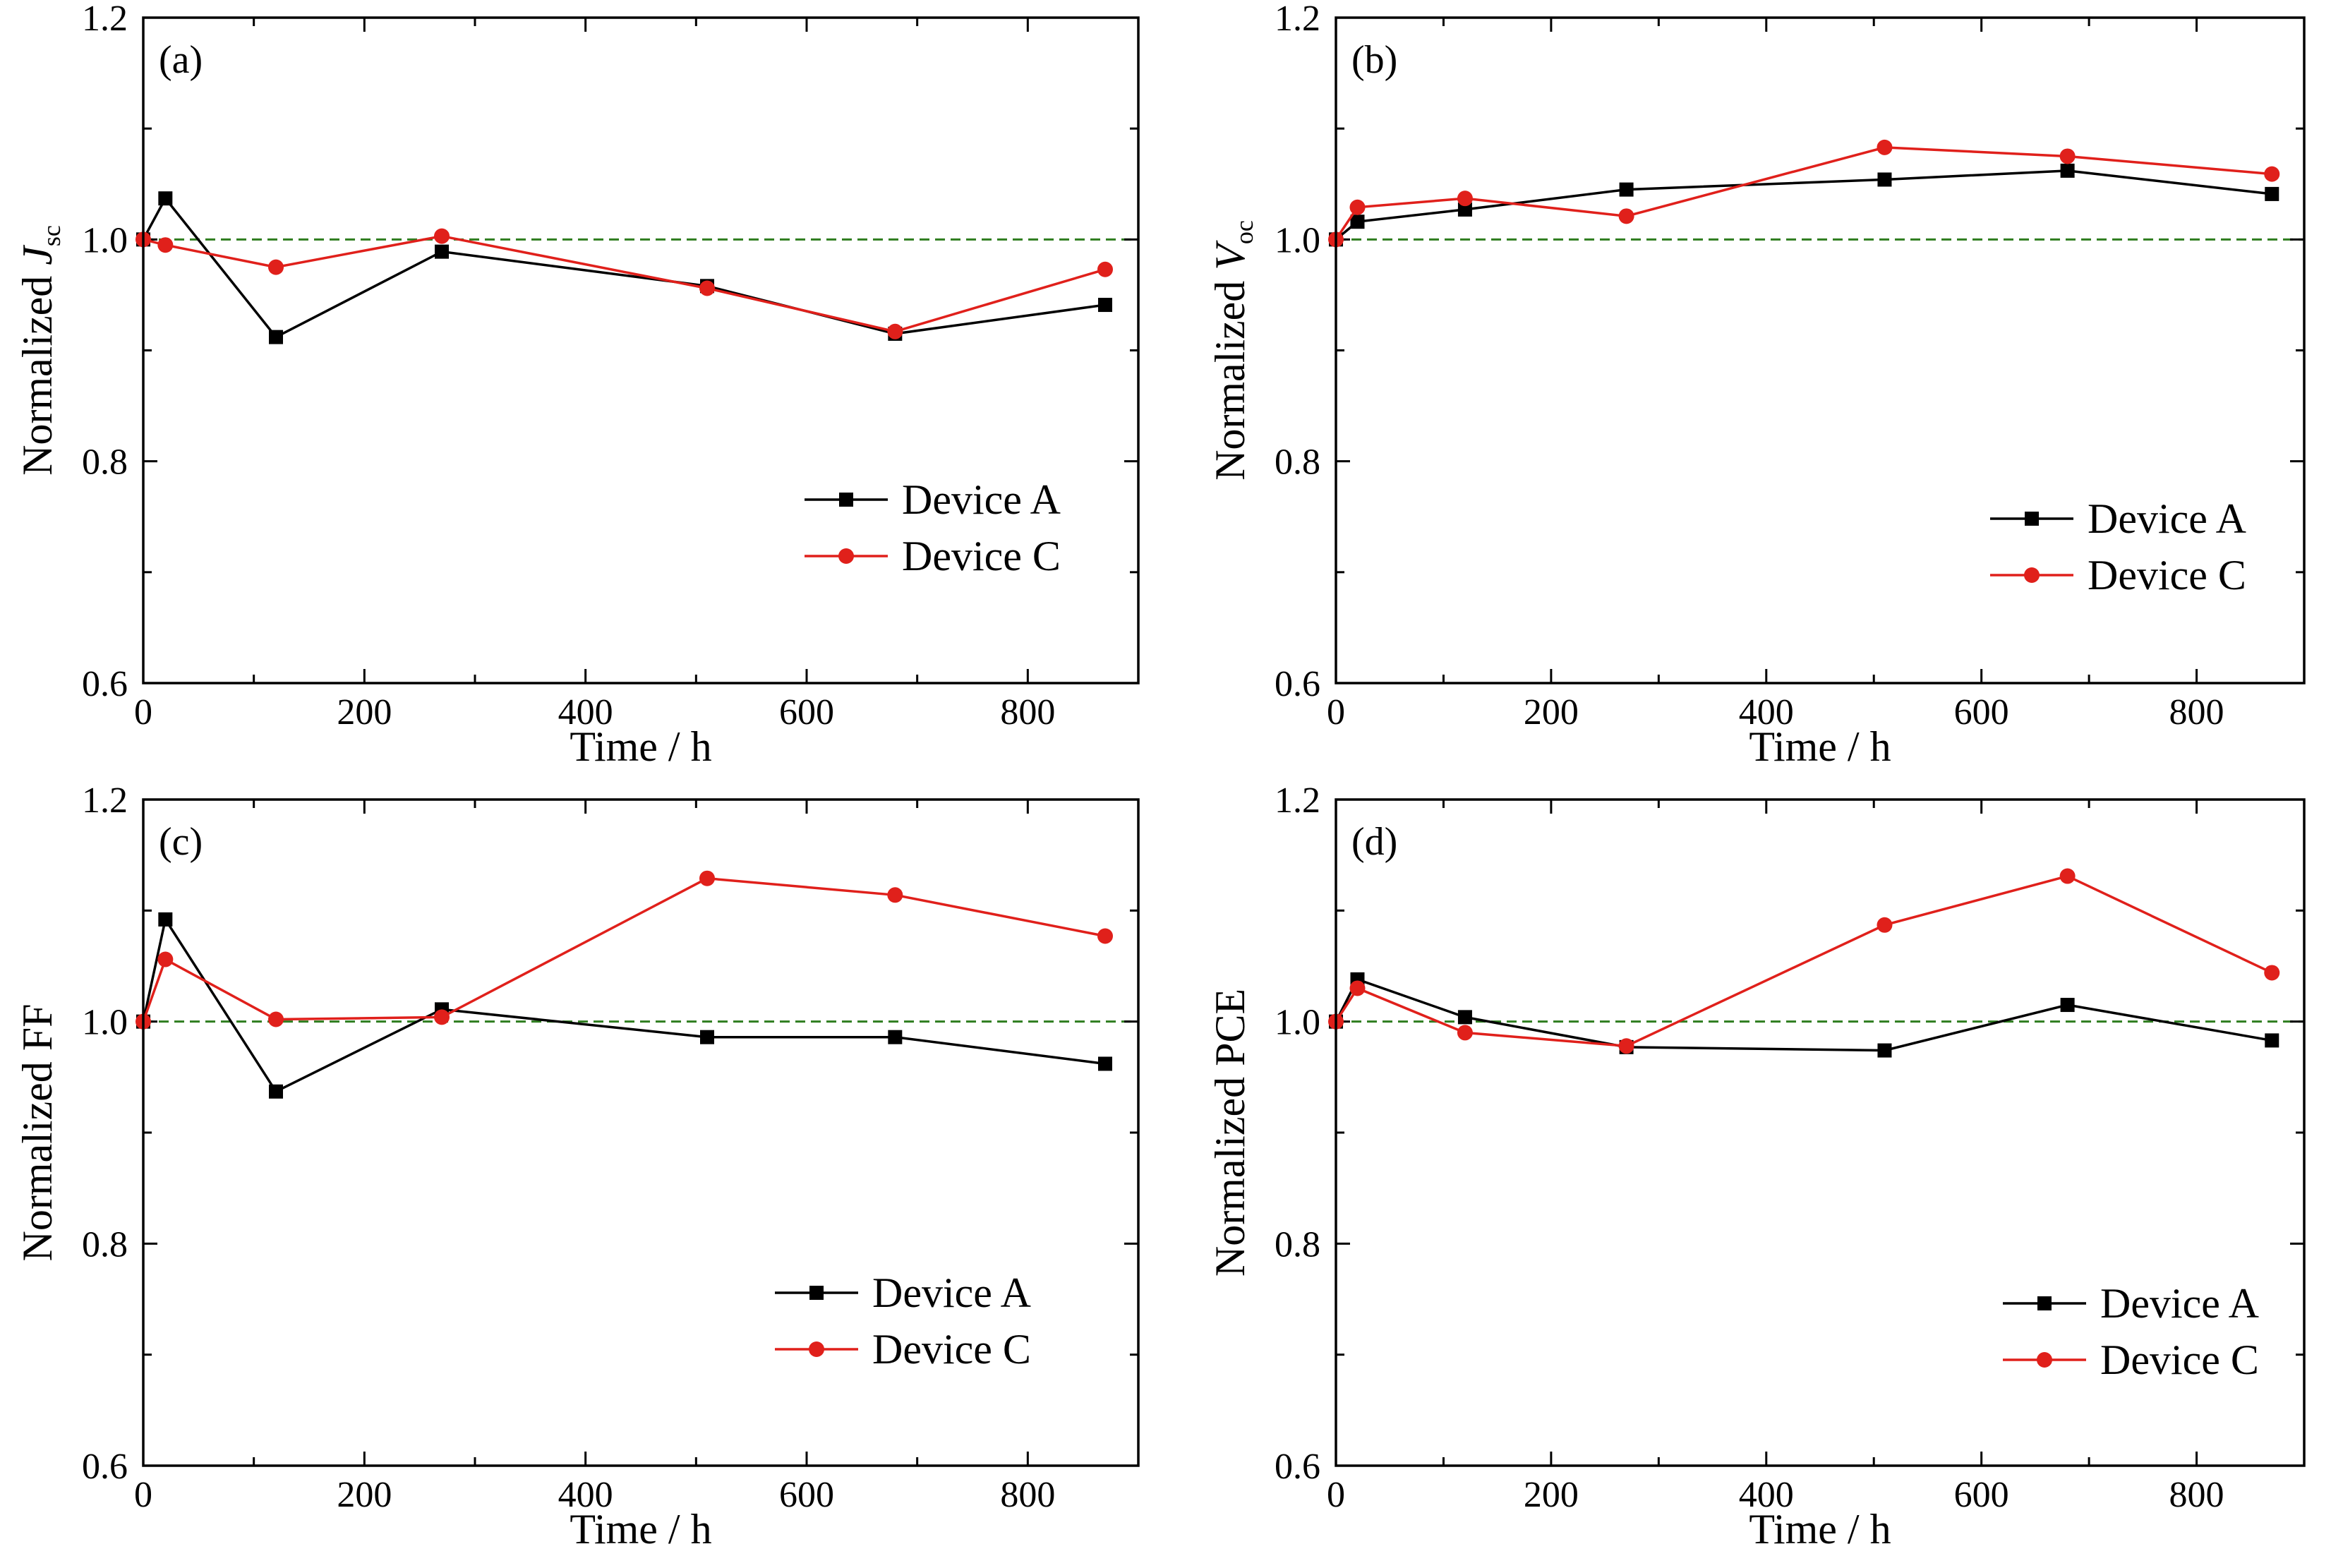 This screenshot has height=1568, width=2331. What do you see at coordinates (1374, 842) in the screenshot?
I see `panel-label: (d)` at bounding box center [1374, 842].